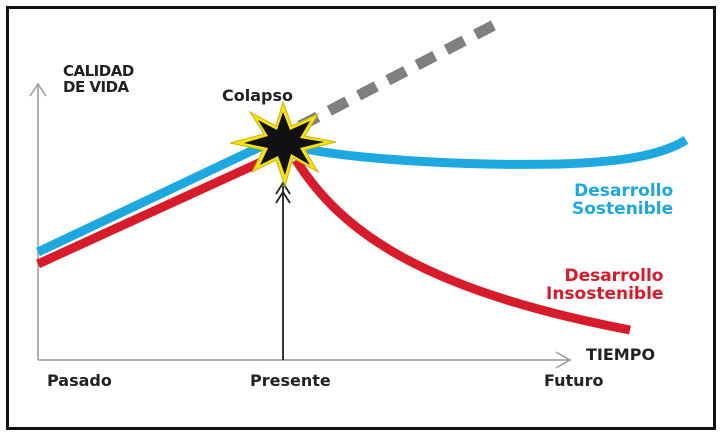  What do you see at coordinates (96, 86) in the screenshot?
I see `y-axis-label-line-2: DE VIDA` at bounding box center [96, 86].